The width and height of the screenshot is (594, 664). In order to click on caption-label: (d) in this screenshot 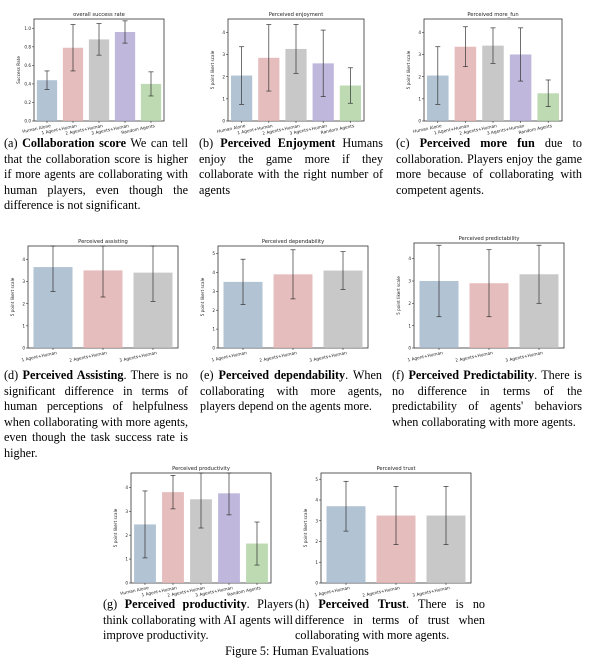, I will do `click(11, 375)`.